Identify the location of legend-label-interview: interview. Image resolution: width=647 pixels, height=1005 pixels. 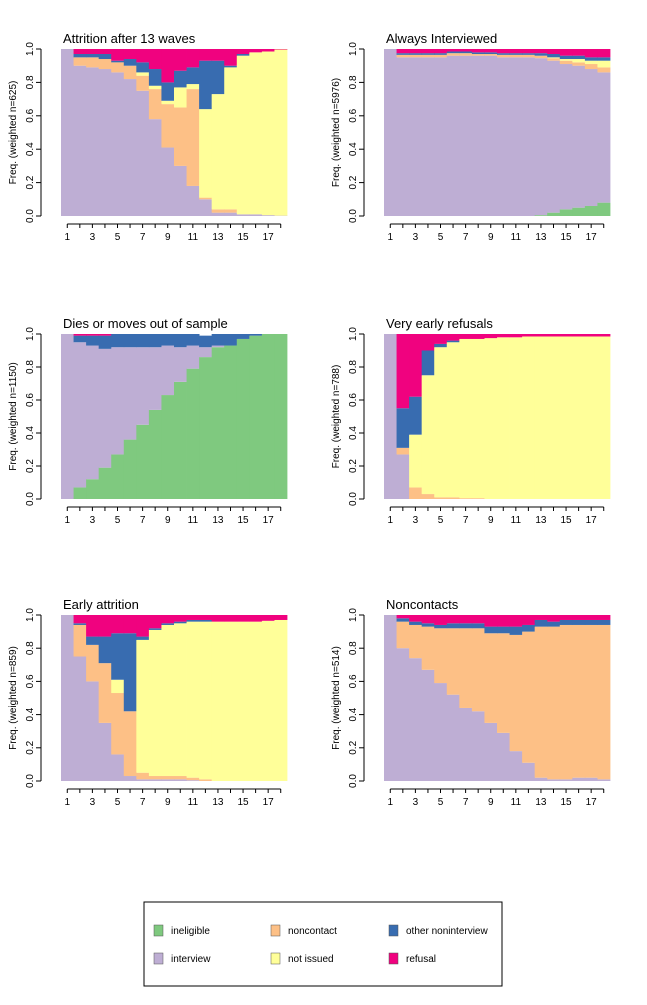
(191, 959).